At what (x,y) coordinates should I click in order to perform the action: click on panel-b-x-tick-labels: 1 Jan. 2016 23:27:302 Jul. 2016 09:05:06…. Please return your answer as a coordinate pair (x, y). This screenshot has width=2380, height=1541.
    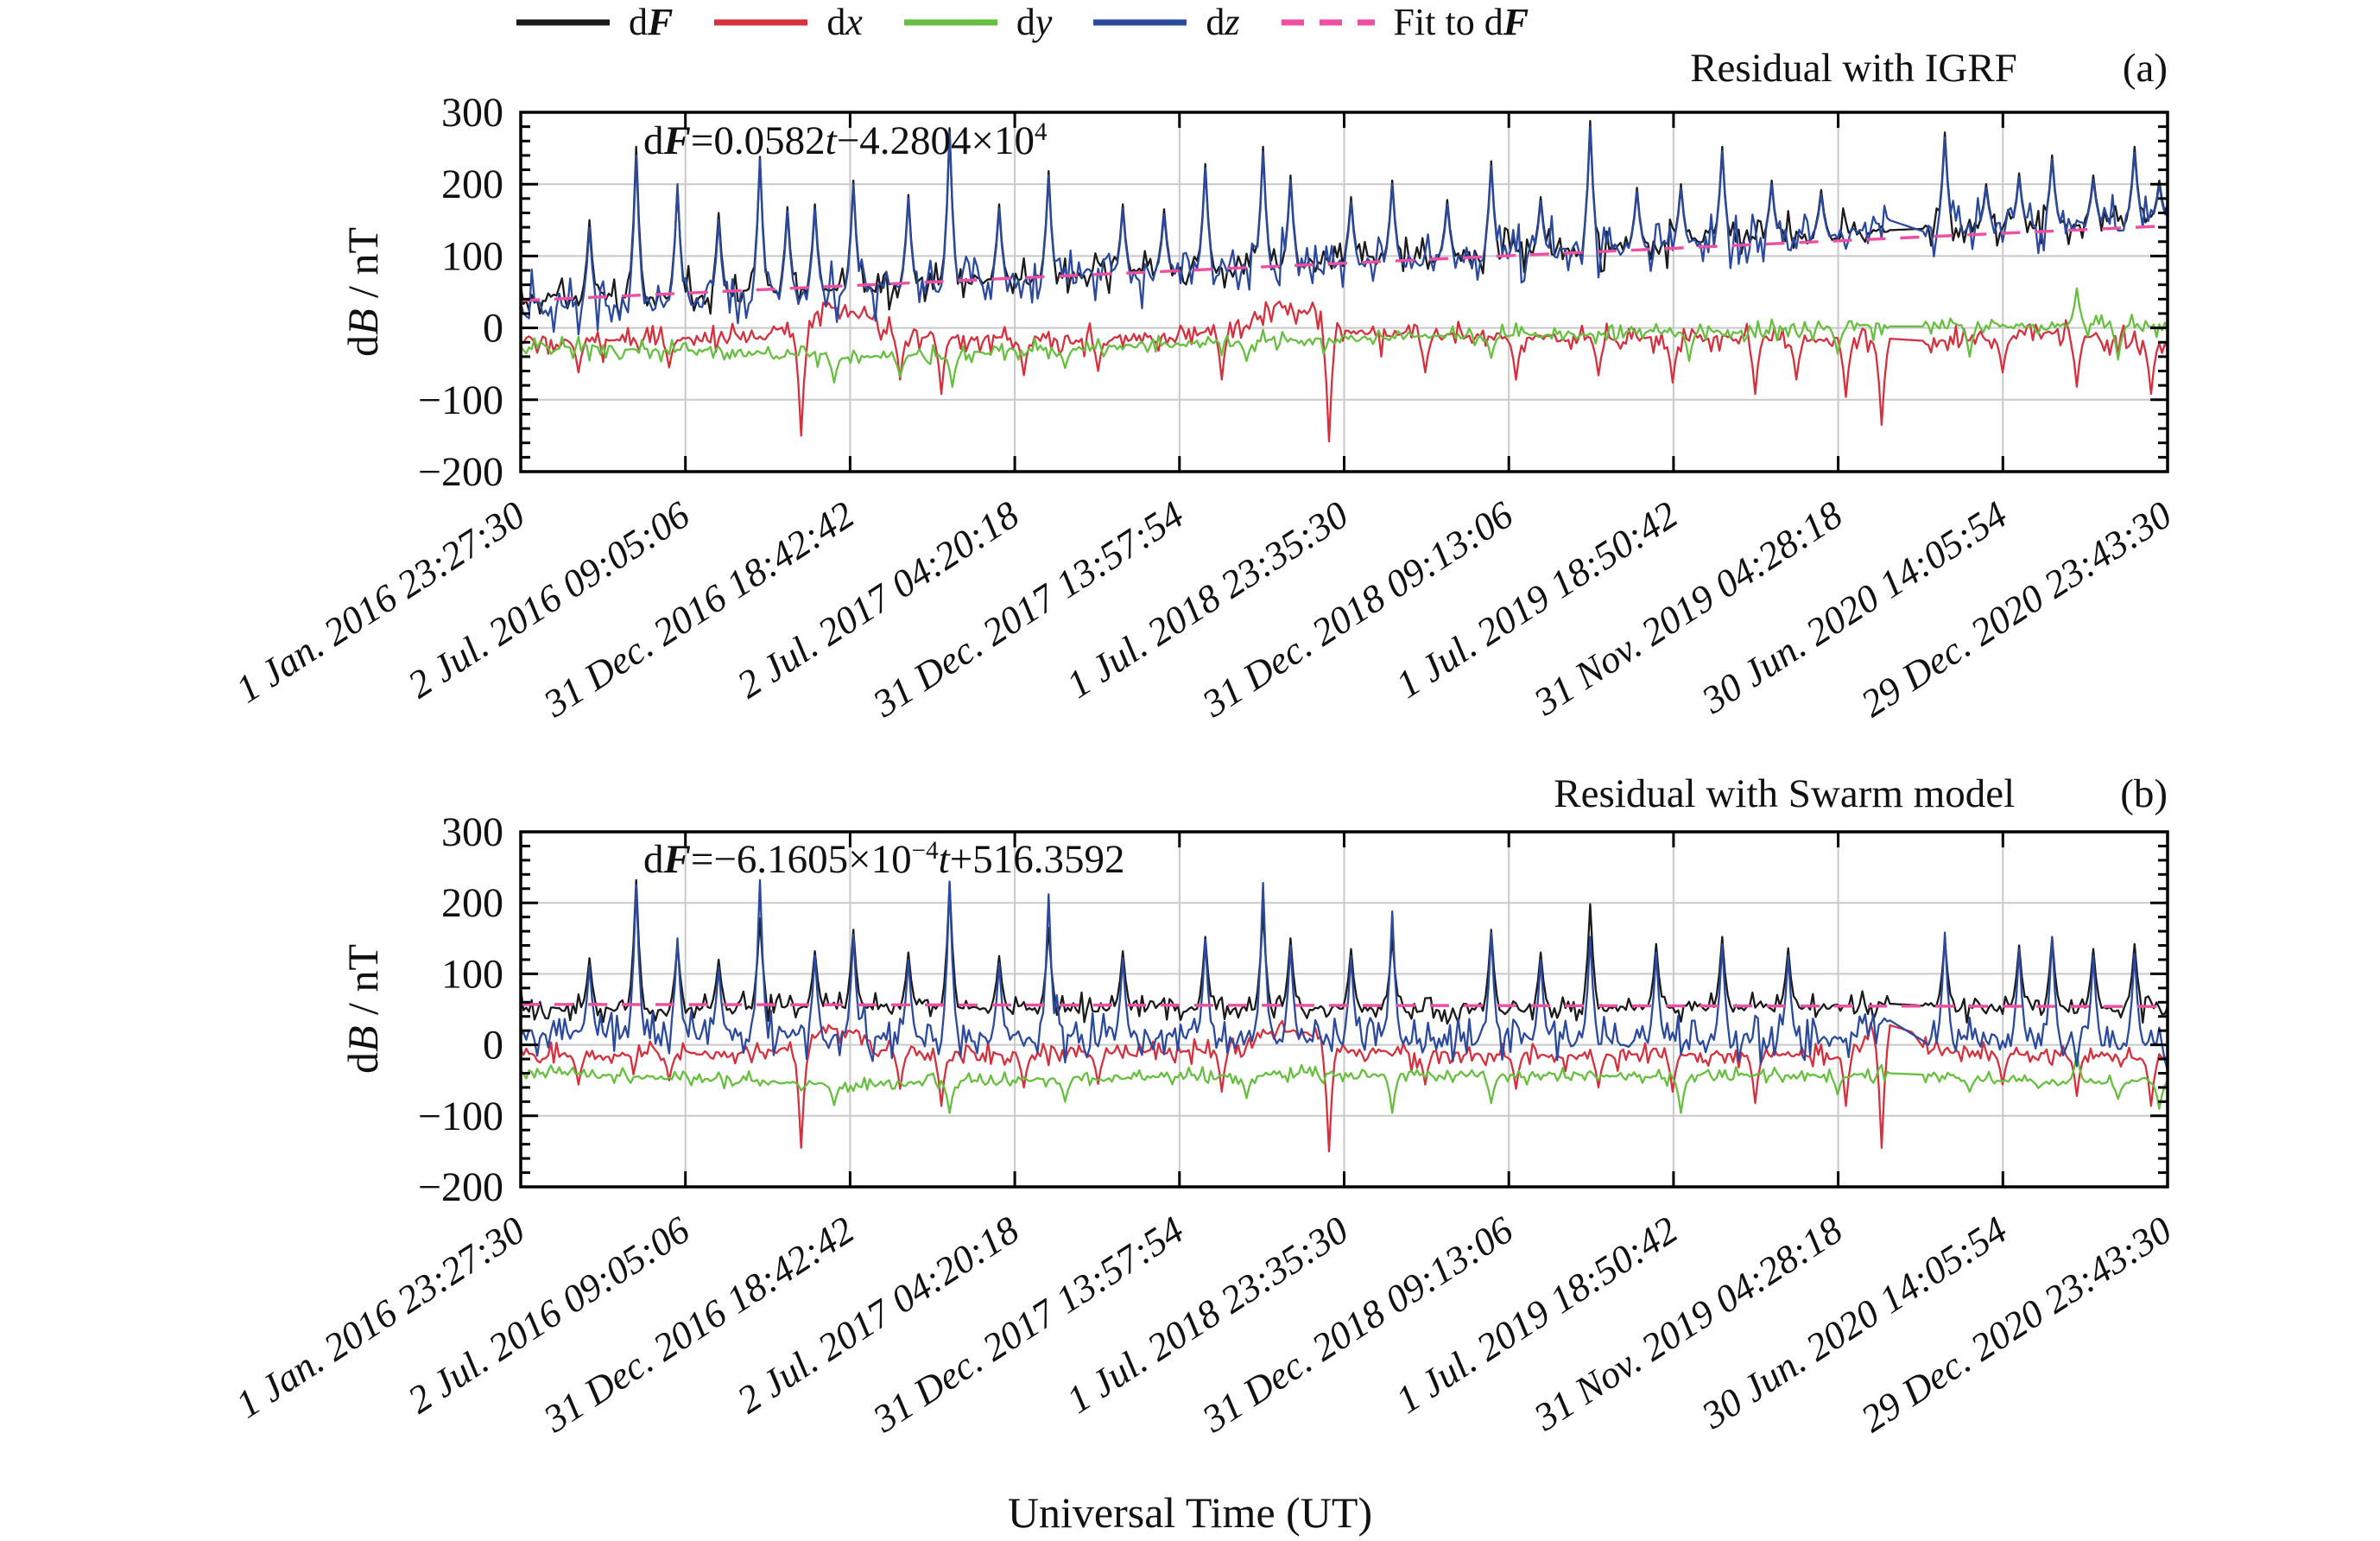
    Looking at the image, I should click on (1203, 1324).